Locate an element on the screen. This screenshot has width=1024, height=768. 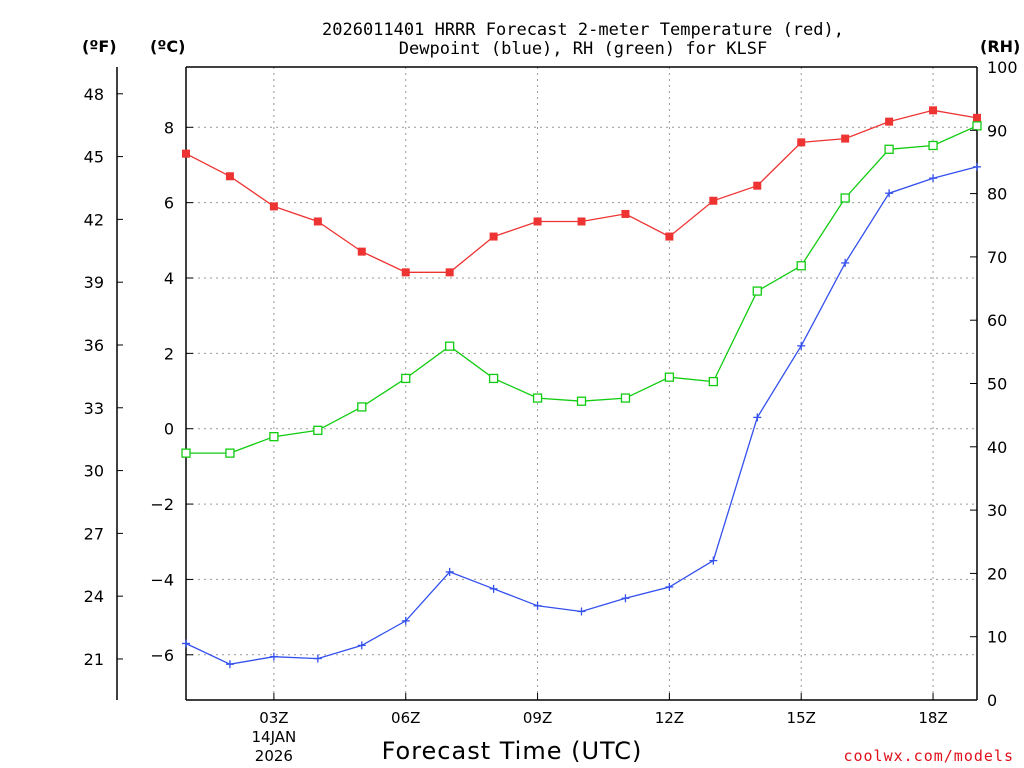
celsius-tick-label: 6 is located at coordinates (169, 203).